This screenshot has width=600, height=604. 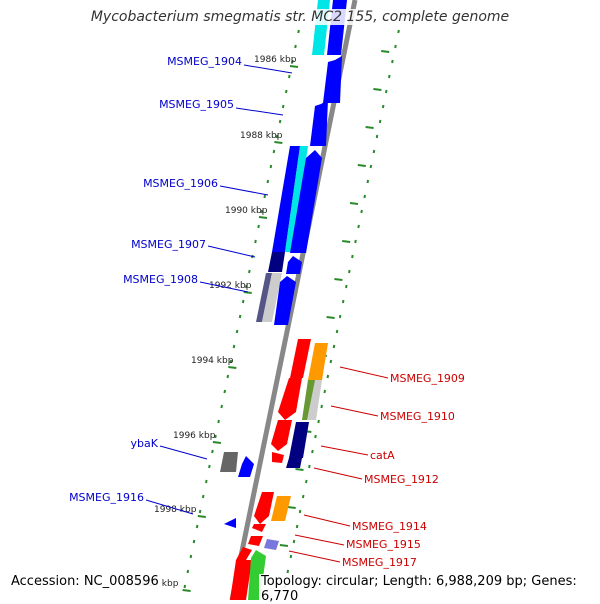 I want to click on gene-label-msmeg-1916: MSMEG_1916, so click(x=106, y=497).